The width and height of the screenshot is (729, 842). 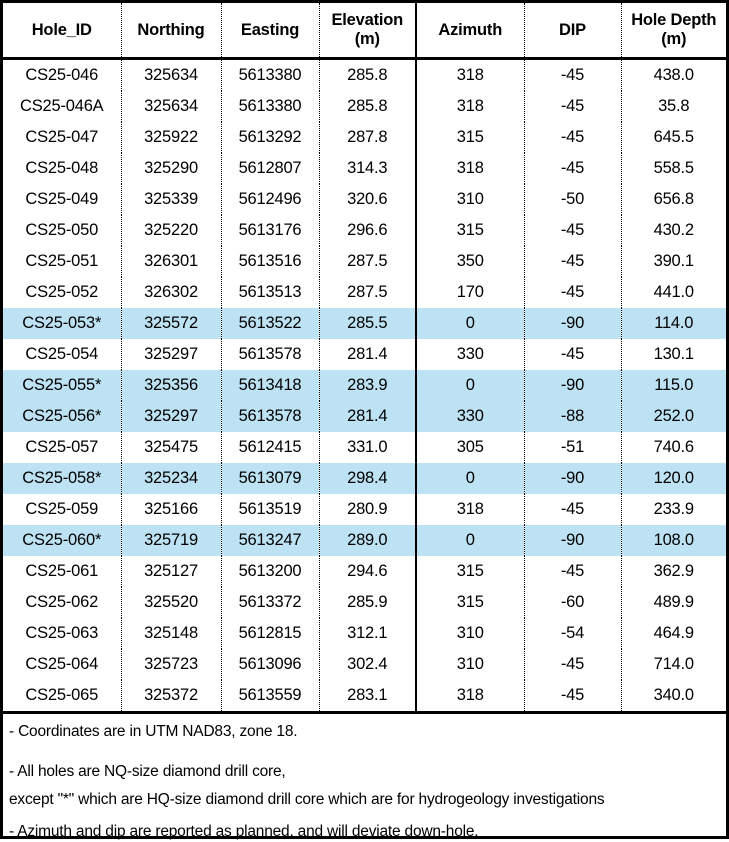 What do you see at coordinates (62, 199) in the screenshot?
I see `cell-hole-id: CS25-049` at bounding box center [62, 199].